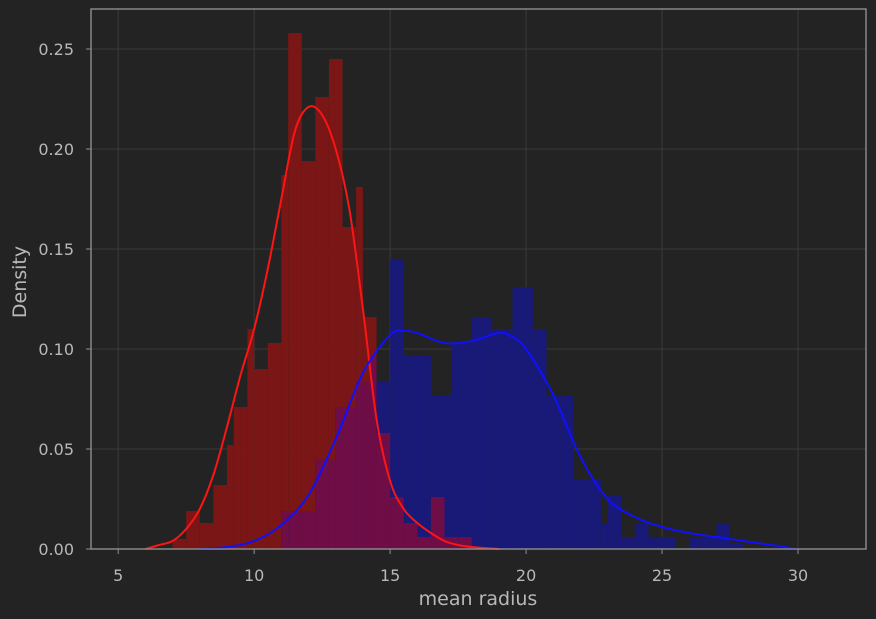 This screenshot has width=876, height=619. I want to click on x-tick-label: 10, so click(254, 575).